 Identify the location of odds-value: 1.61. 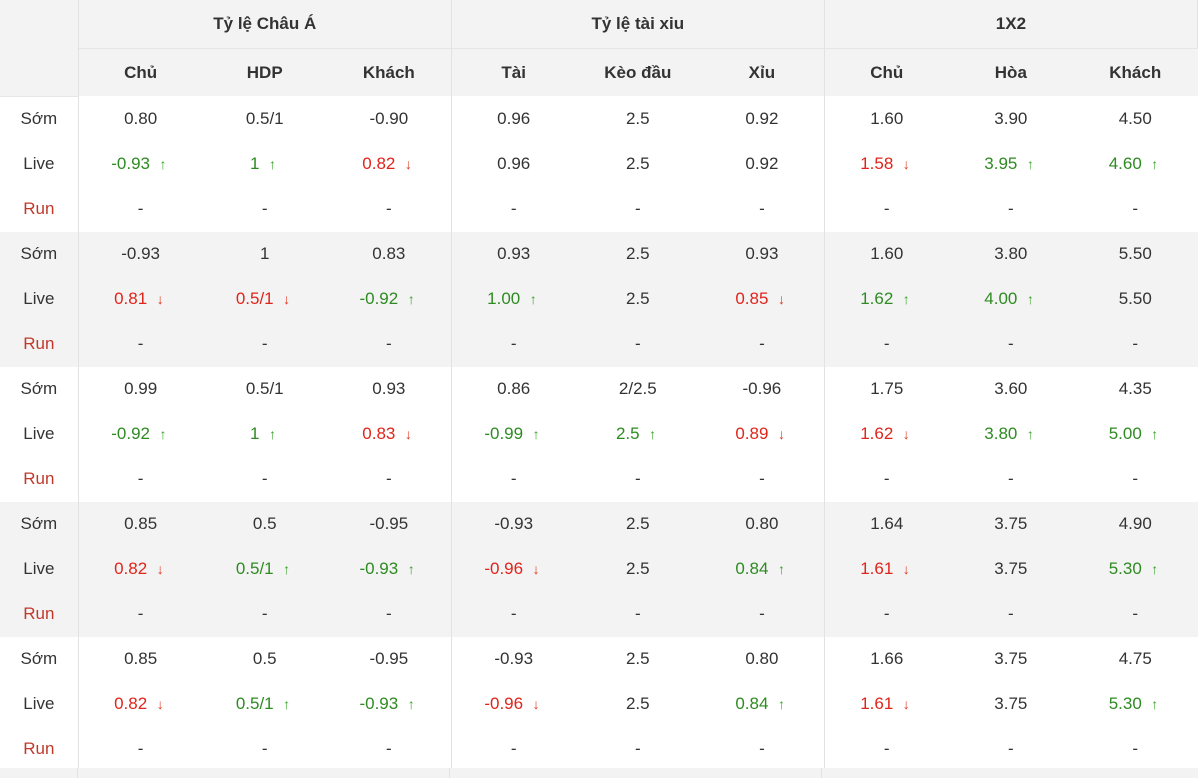
(877, 568).